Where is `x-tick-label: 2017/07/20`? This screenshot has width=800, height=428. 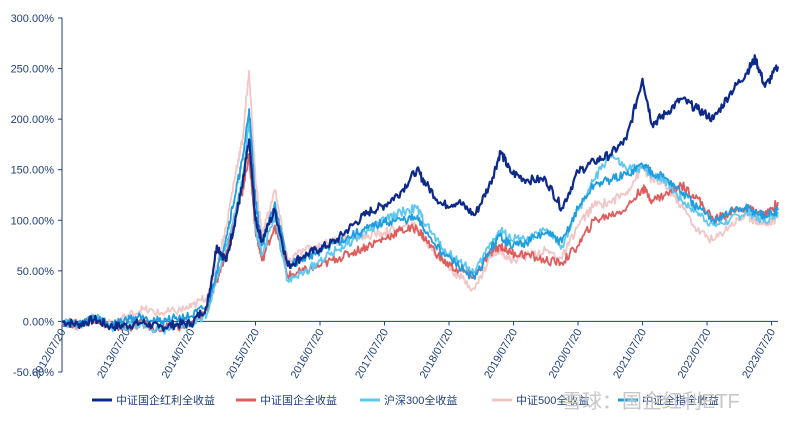 x-tick-label: 2017/07/20 is located at coordinates (372, 354).